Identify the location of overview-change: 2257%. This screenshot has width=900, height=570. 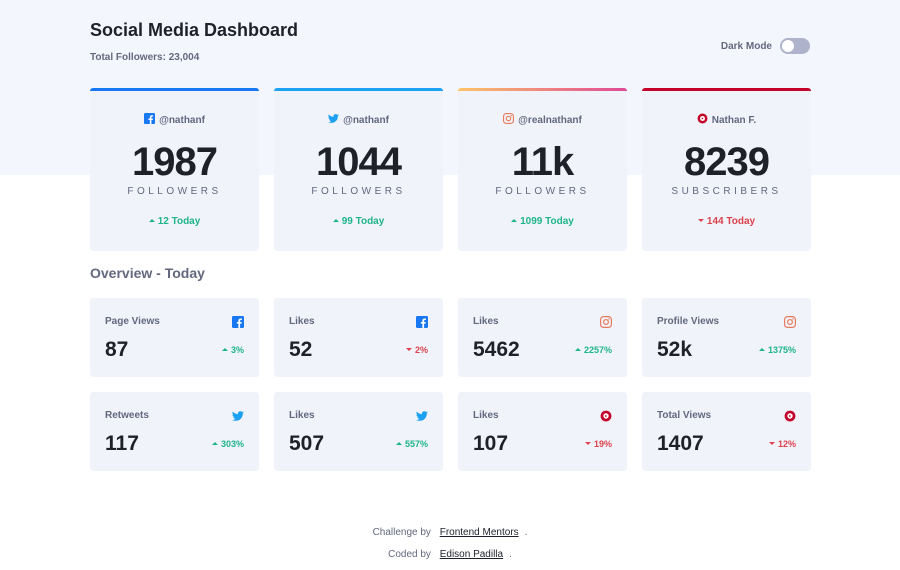
(593, 350).